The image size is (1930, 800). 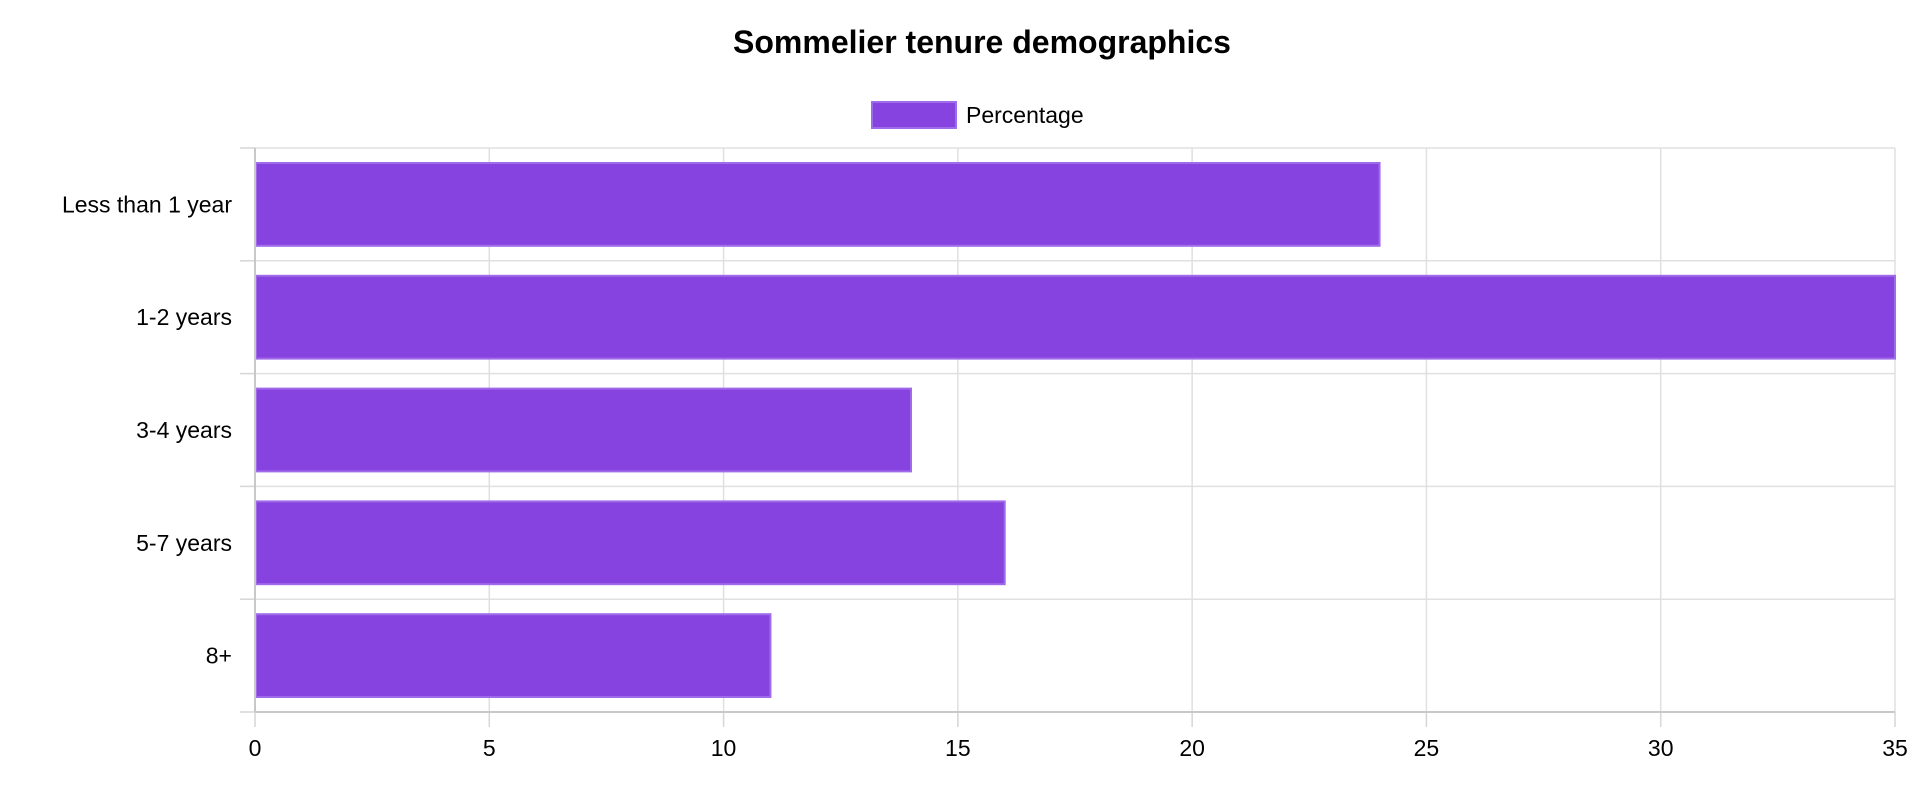 What do you see at coordinates (1895, 748) in the screenshot?
I see `x-tick-label: 35` at bounding box center [1895, 748].